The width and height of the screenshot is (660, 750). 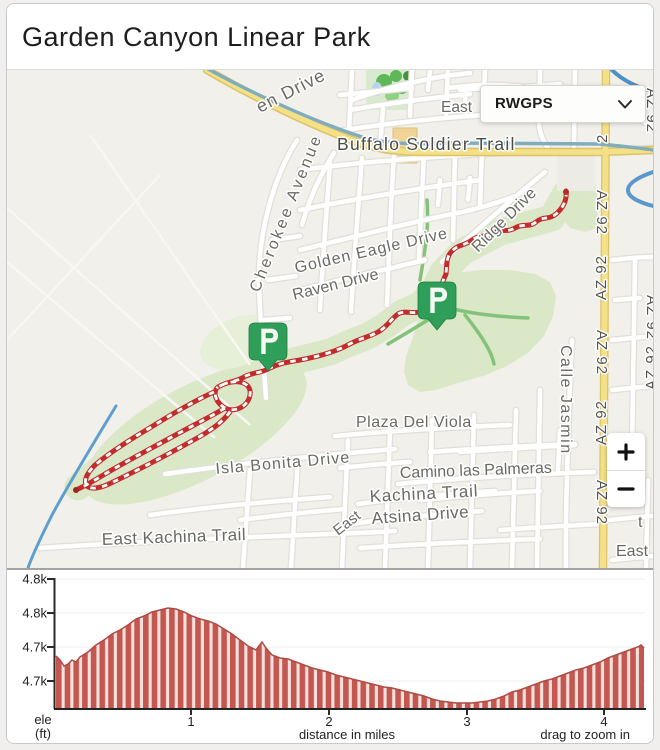 I want to click on svg-text: 1, so click(x=190, y=721).